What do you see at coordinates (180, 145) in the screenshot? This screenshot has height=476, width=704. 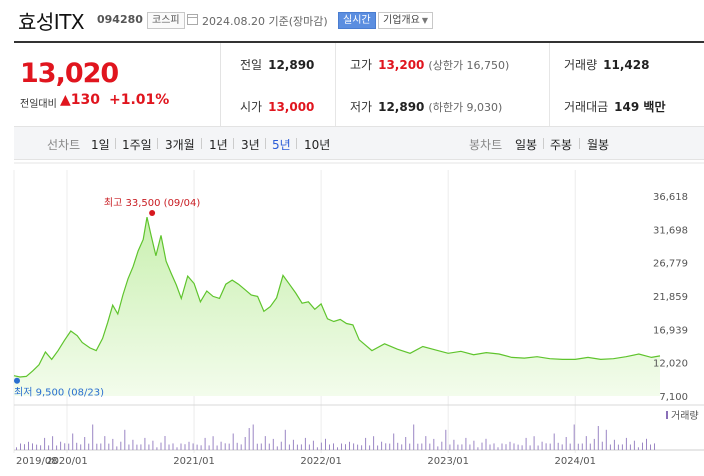 I see `period-3m: 3개월` at bounding box center [180, 145].